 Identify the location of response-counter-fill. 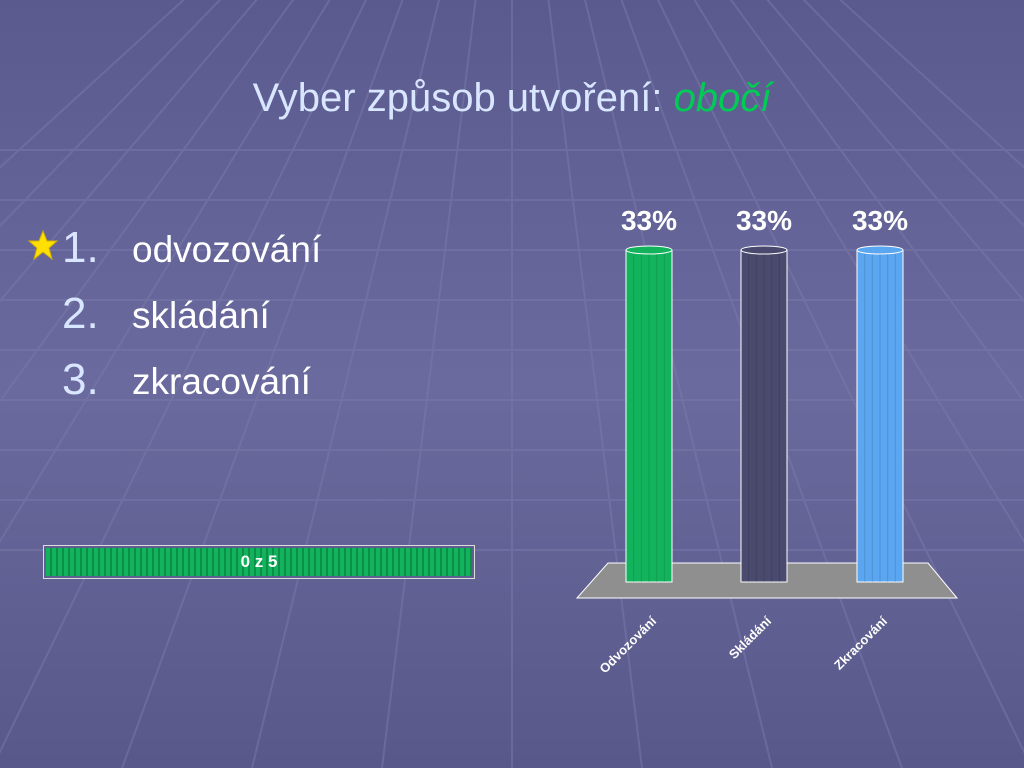
(259, 562).